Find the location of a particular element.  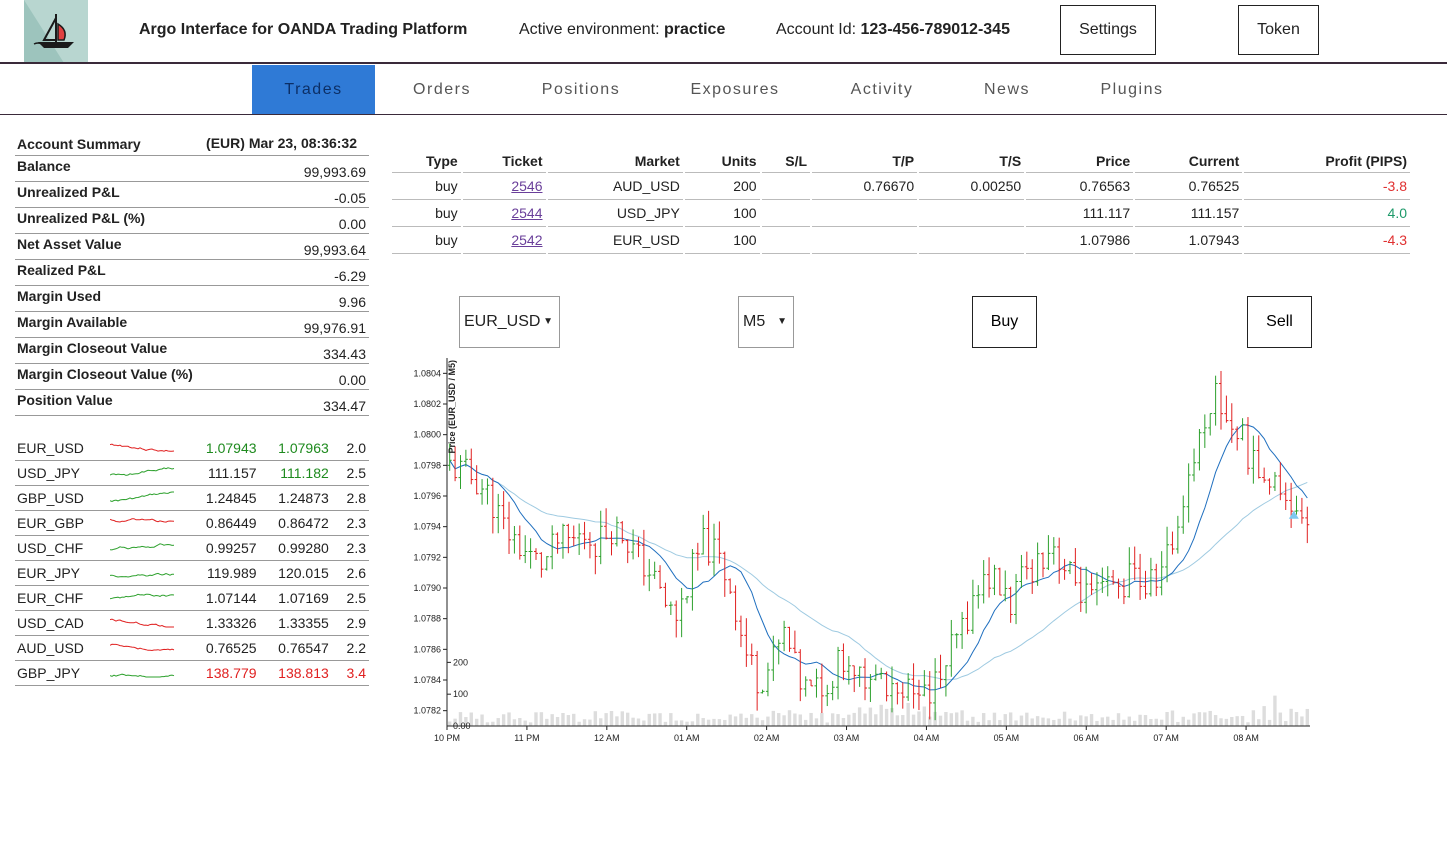

y-tick-label: 1.0782 is located at coordinates (427, 711).